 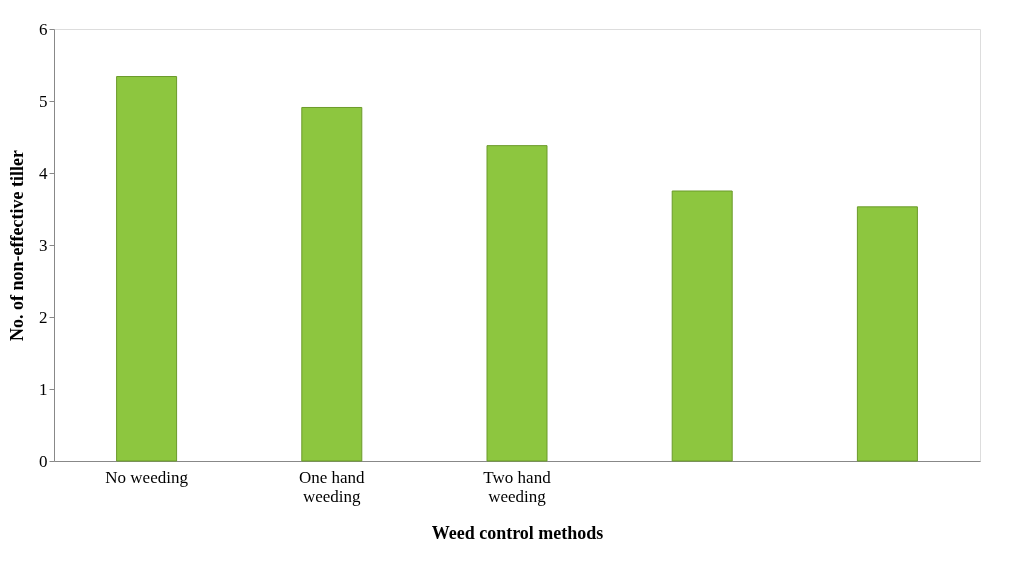 What do you see at coordinates (517, 532) in the screenshot?
I see `x-axis-title: Weed control methods` at bounding box center [517, 532].